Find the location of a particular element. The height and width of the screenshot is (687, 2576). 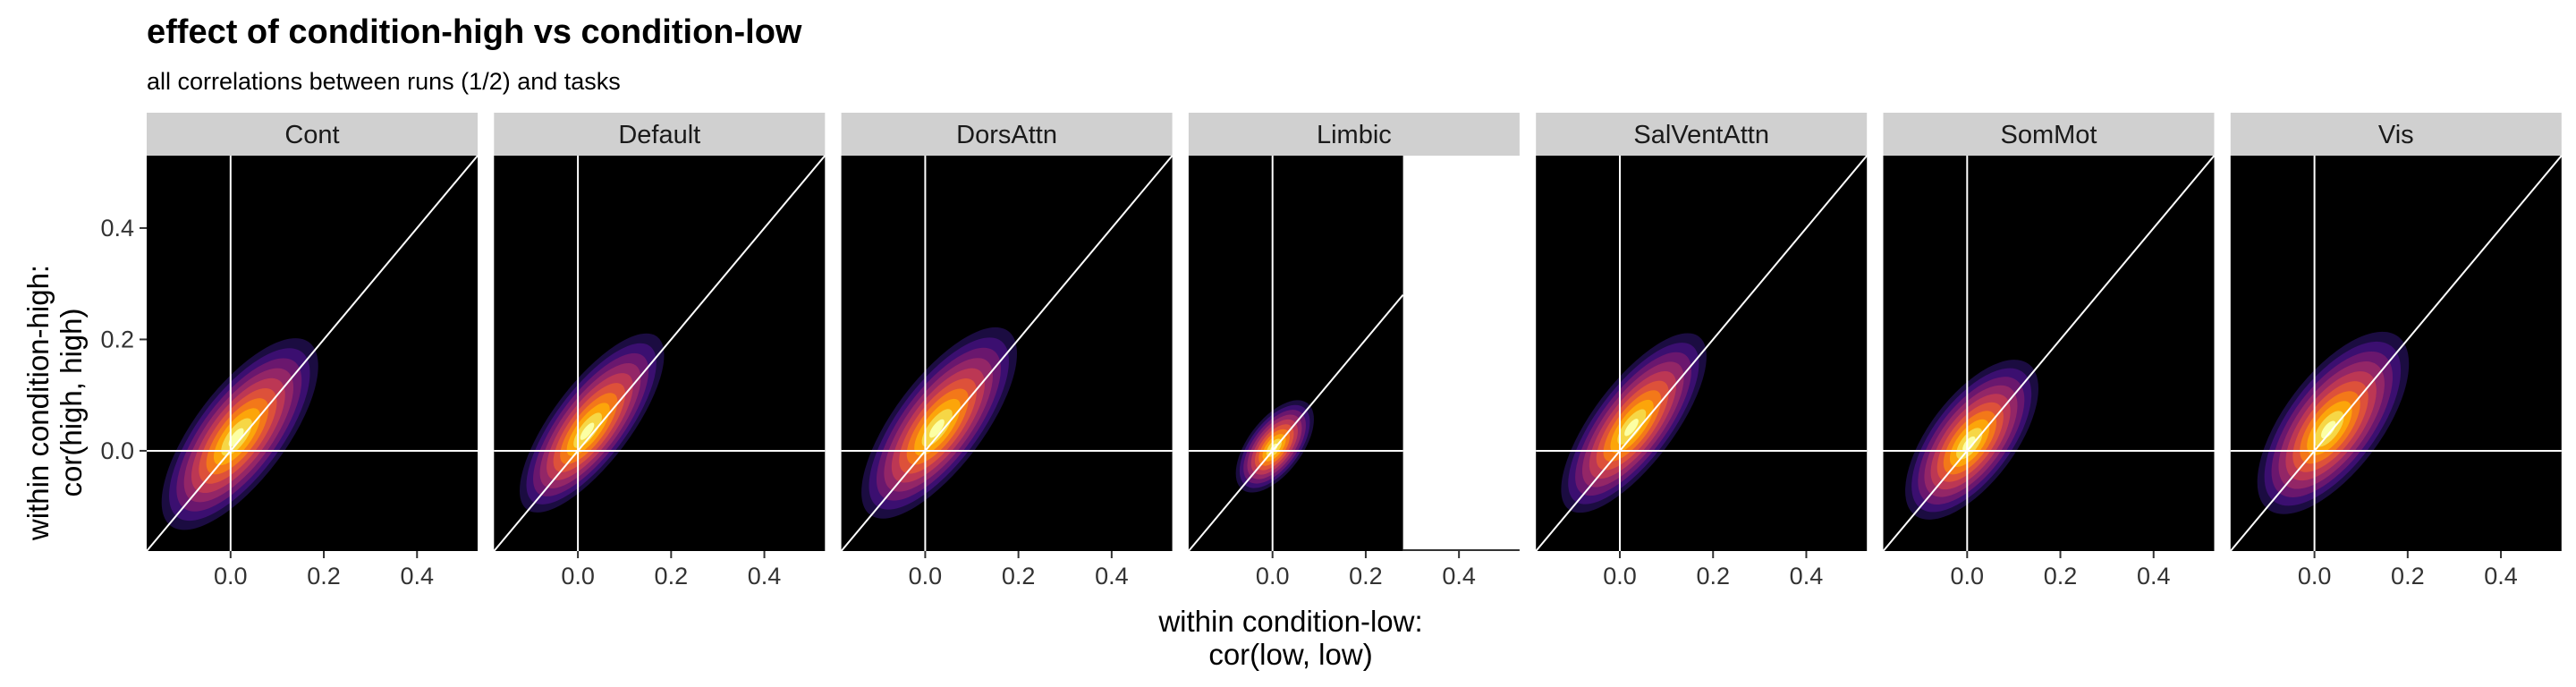

x-axis-title-line-1: within condition-low: is located at coordinates (1289, 621).